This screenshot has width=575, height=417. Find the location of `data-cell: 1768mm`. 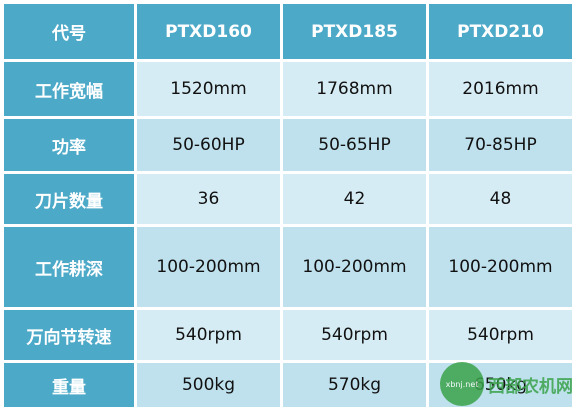

data-cell: 1768mm is located at coordinates (354, 89).